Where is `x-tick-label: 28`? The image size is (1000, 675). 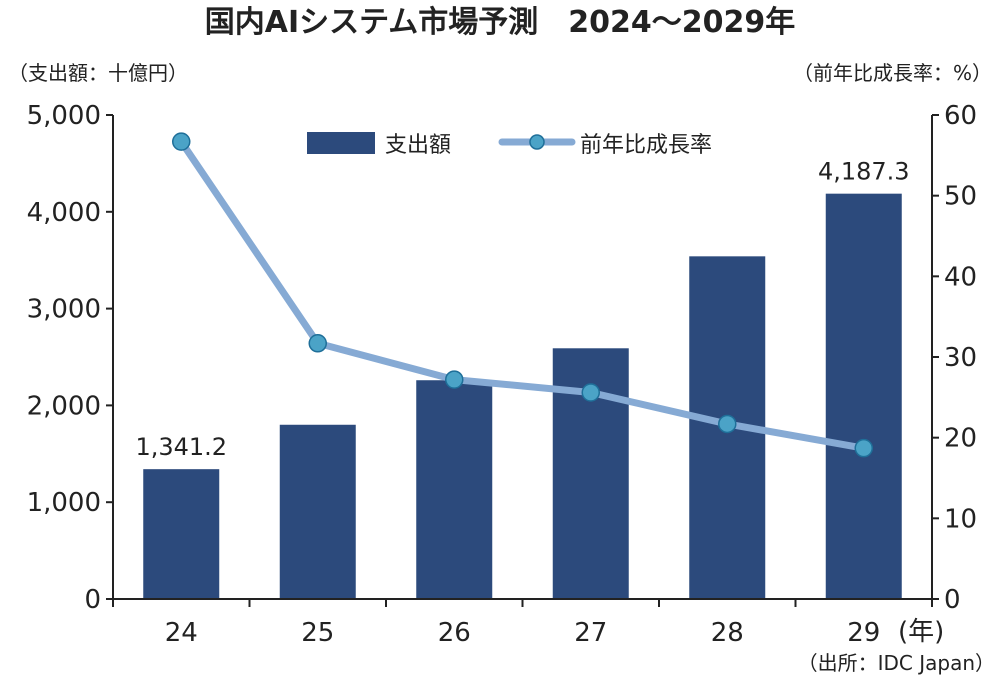
x-tick-label: 28 is located at coordinates (727, 633).